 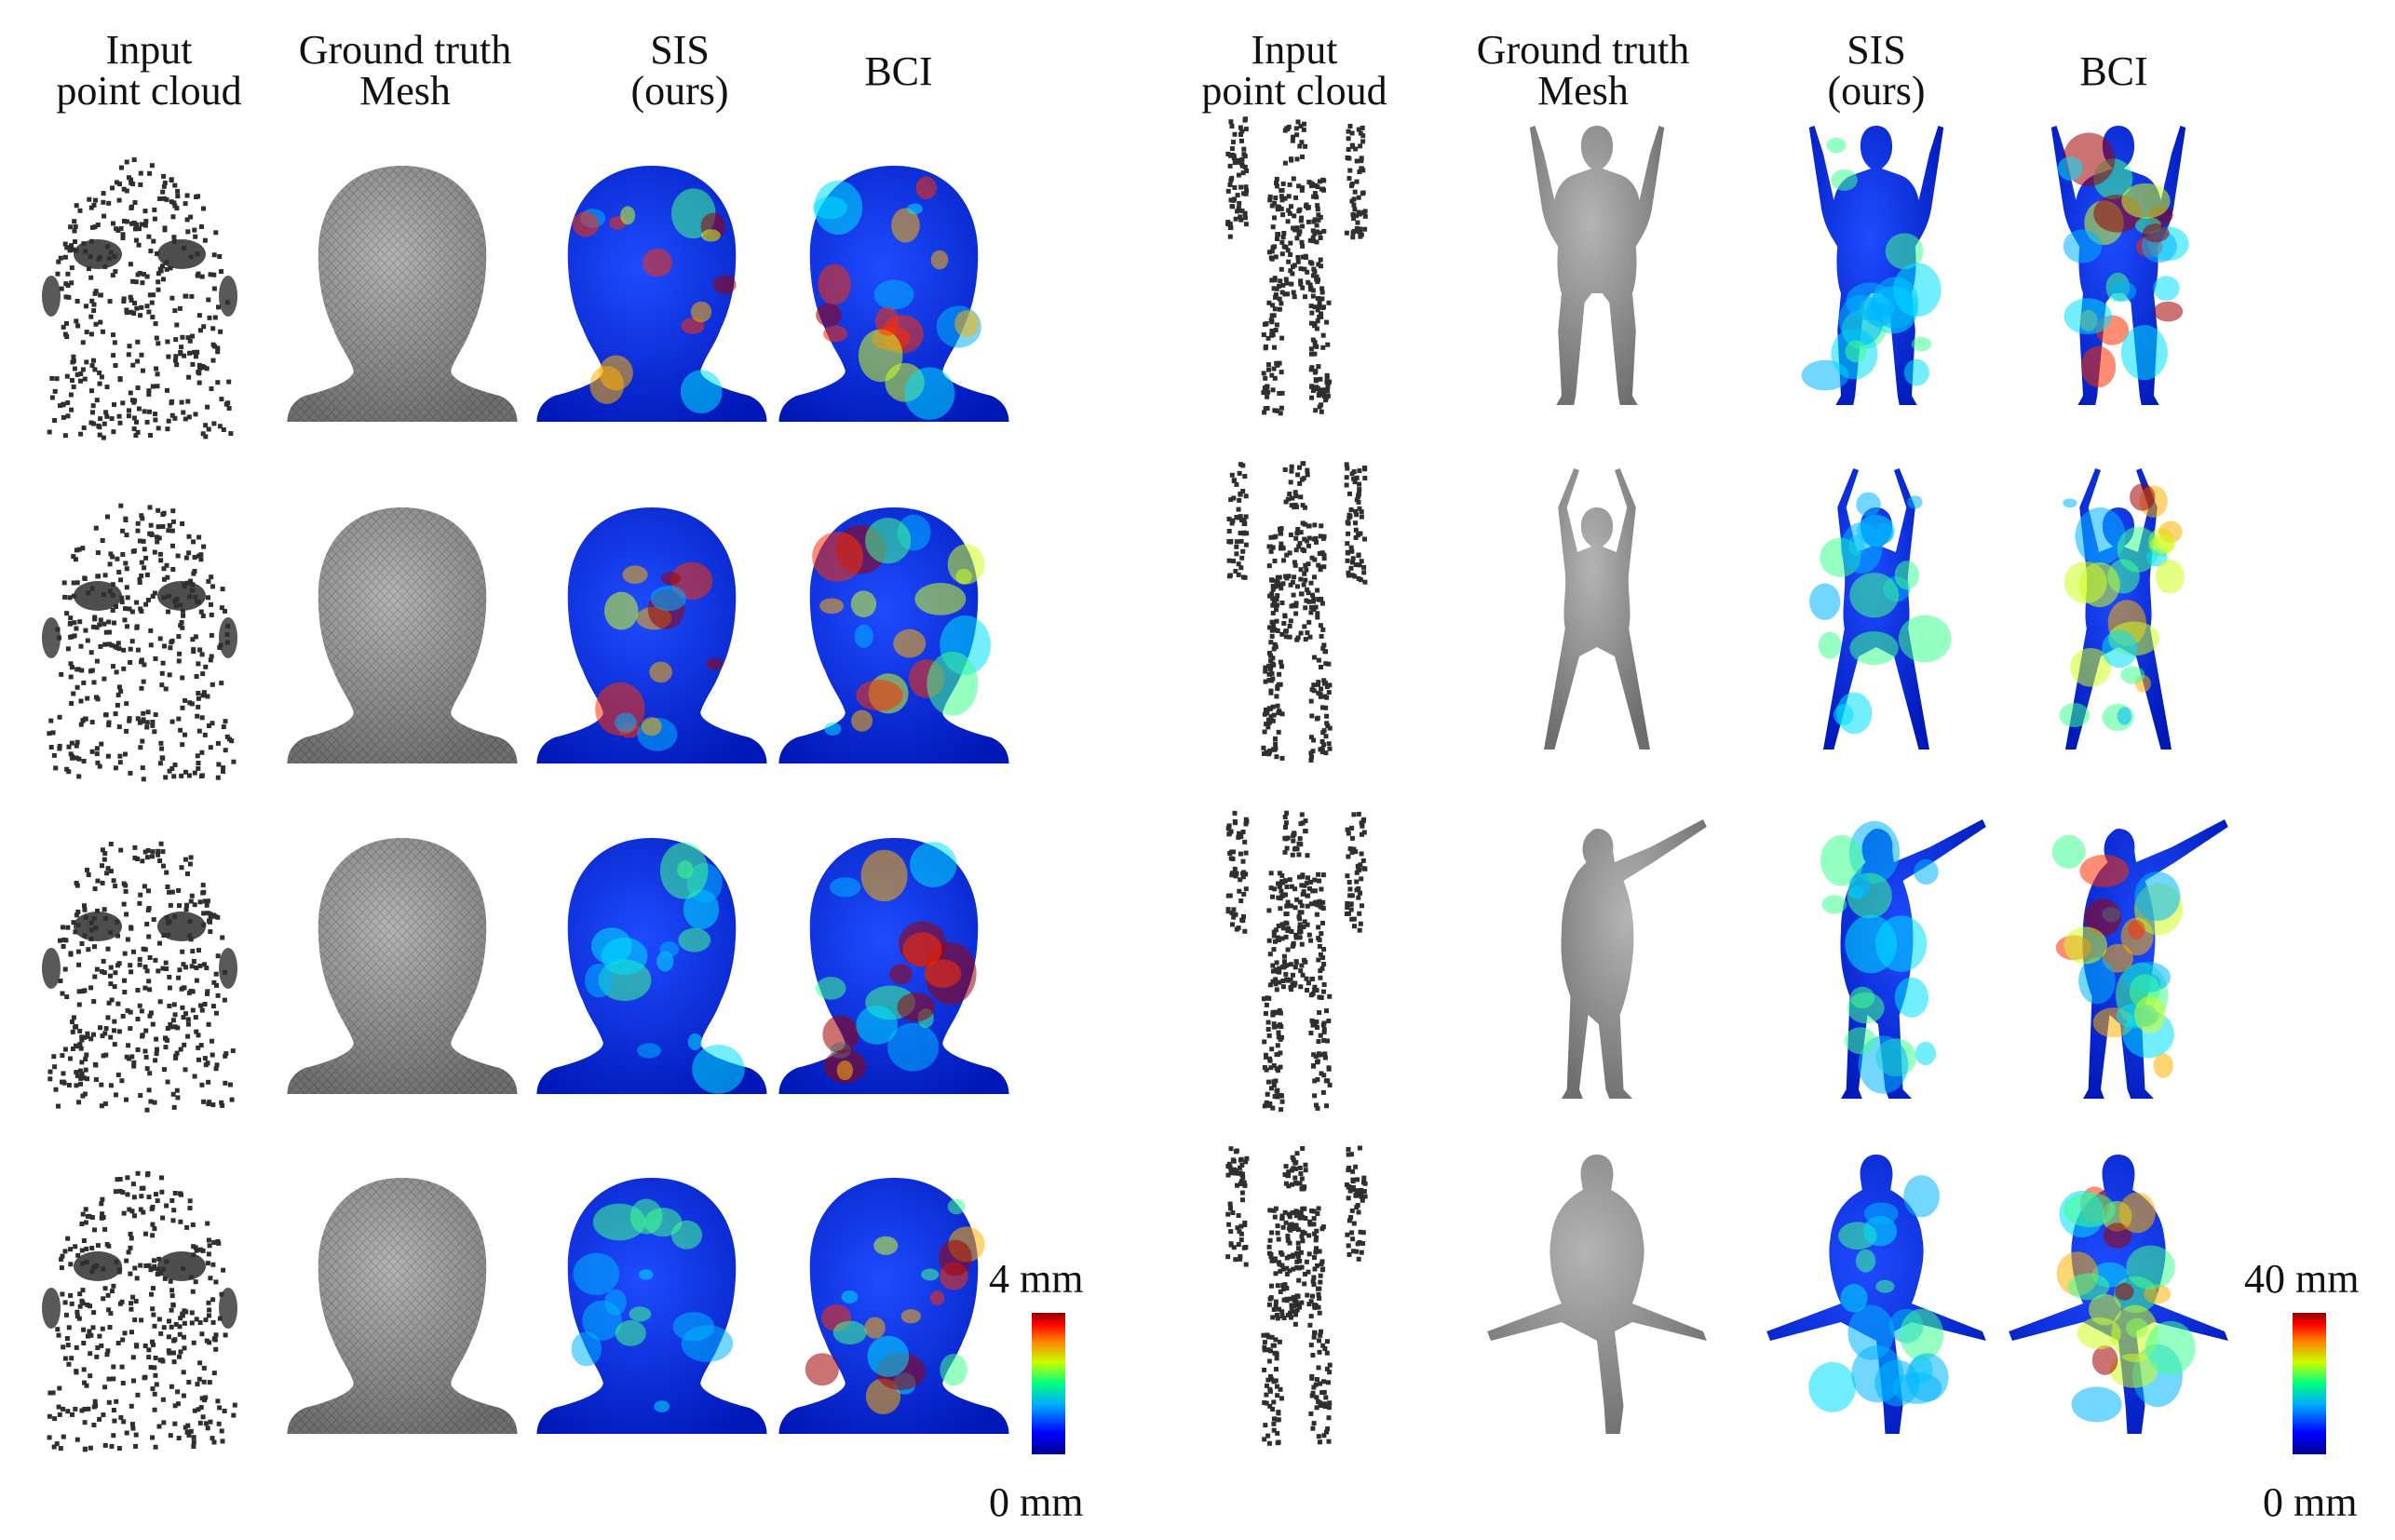 What do you see at coordinates (149, 70) in the screenshot?
I see `left-header-input: Input point cloud` at bounding box center [149, 70].